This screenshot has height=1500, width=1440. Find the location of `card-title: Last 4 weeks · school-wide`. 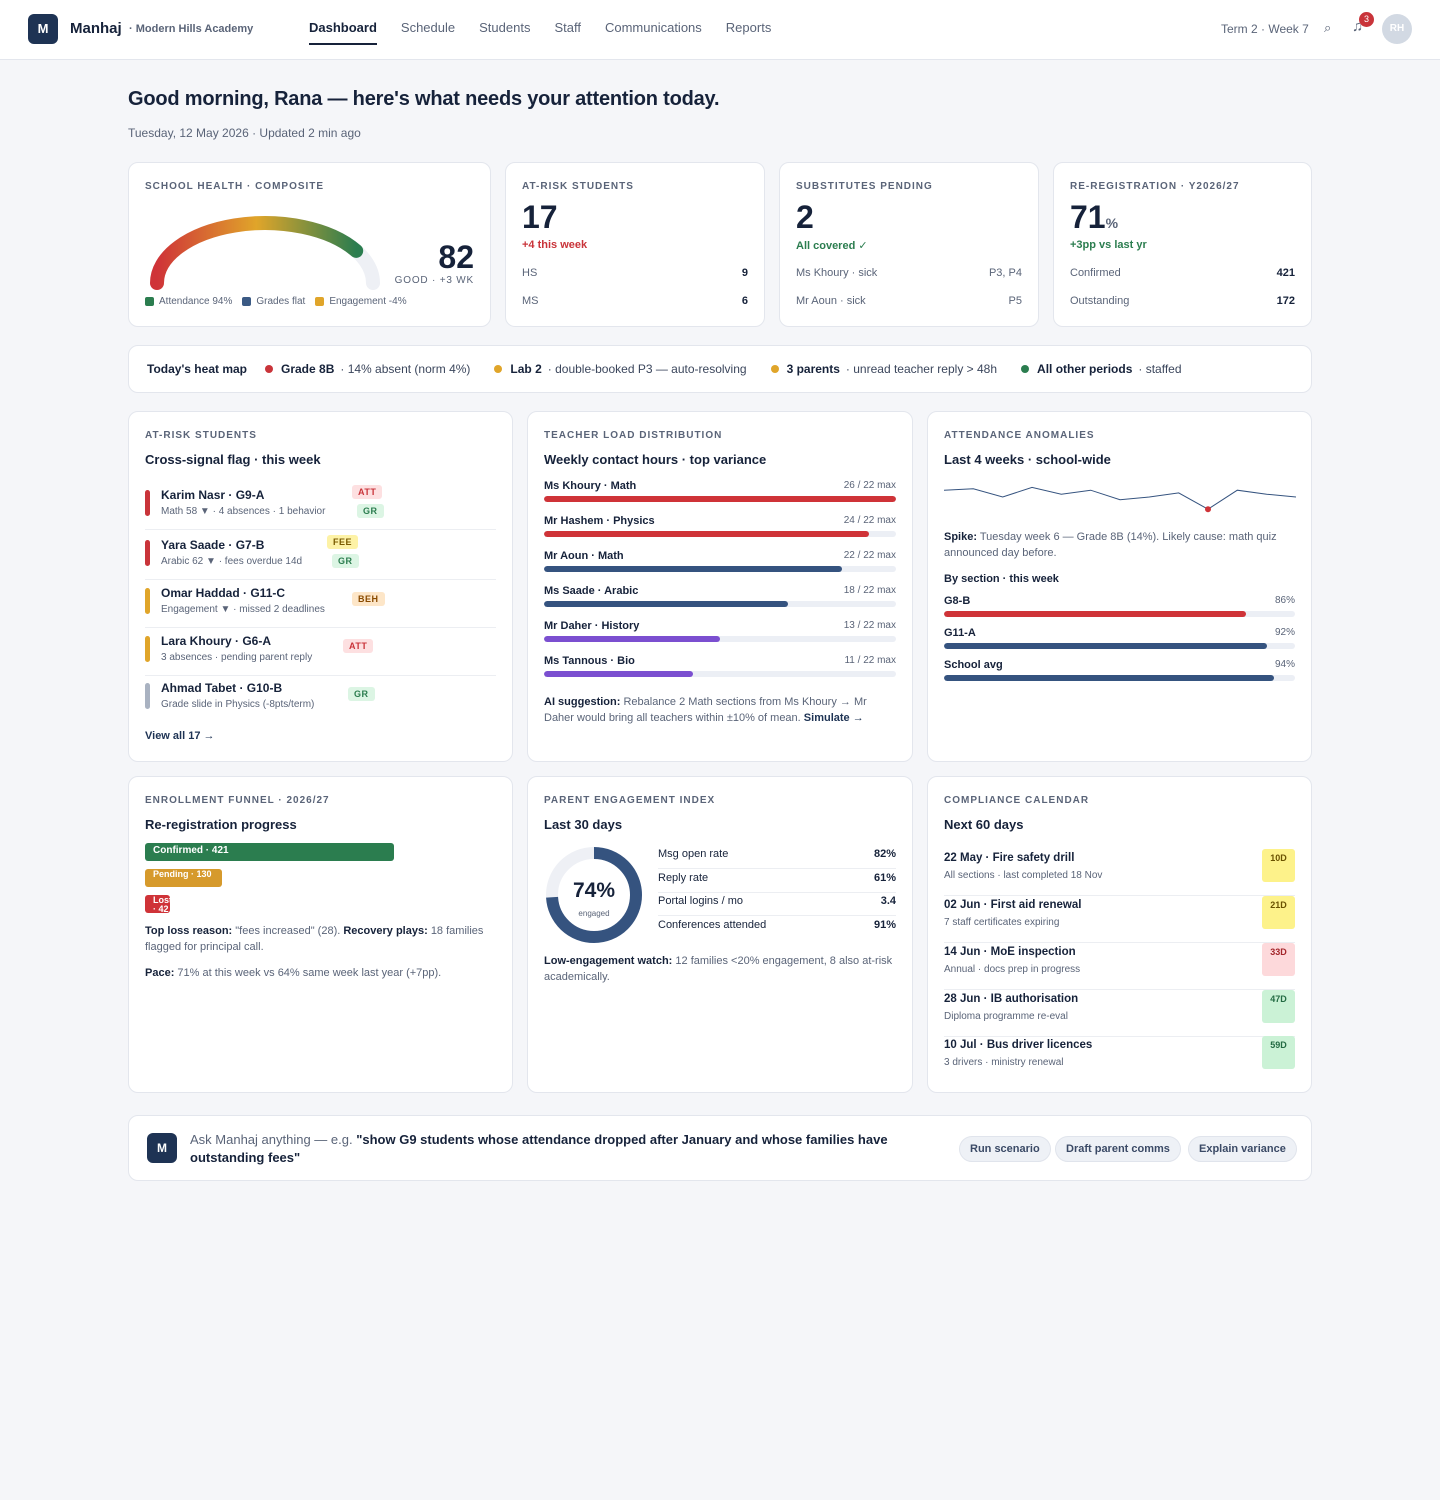

card-title: Last 4 weeks · school-wide is located at coordinates (1027, 459).